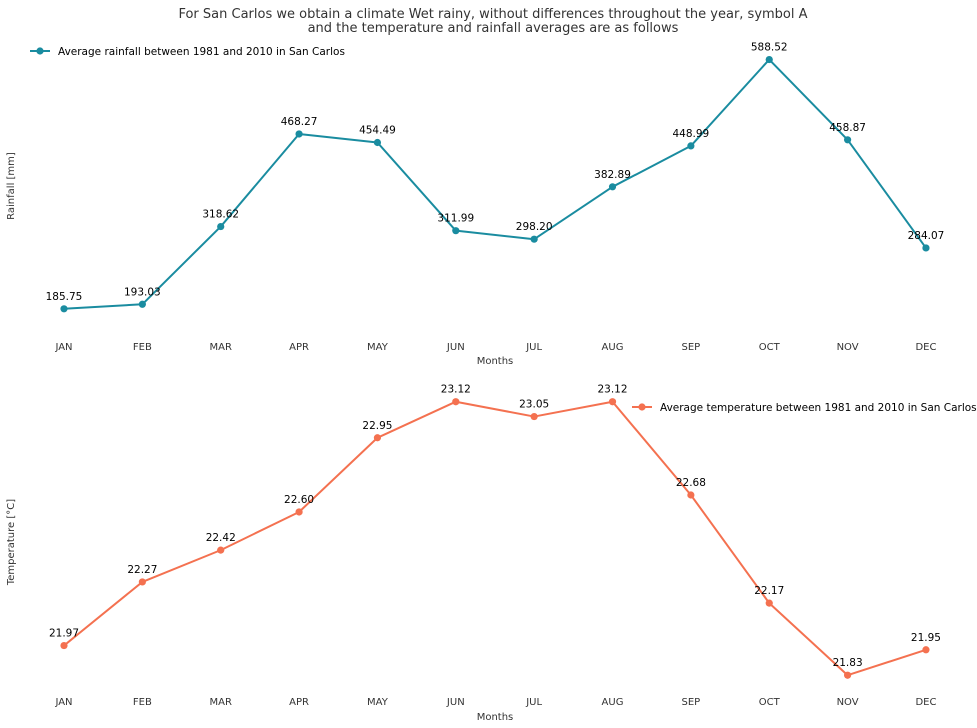  I want to click on temperature-x-axis-label: Months, so click(495, 717).